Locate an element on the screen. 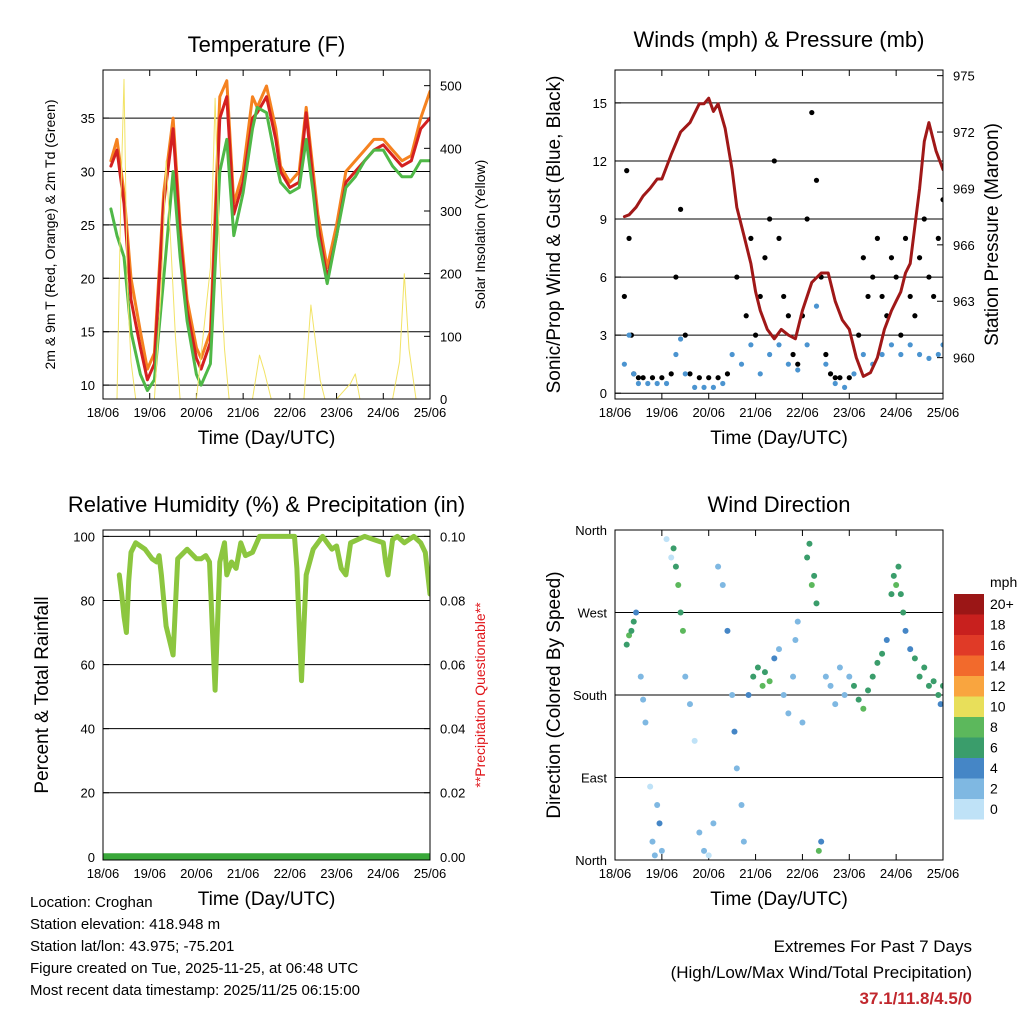  y-tick-label: 20 is located at coordinates (88, 793).